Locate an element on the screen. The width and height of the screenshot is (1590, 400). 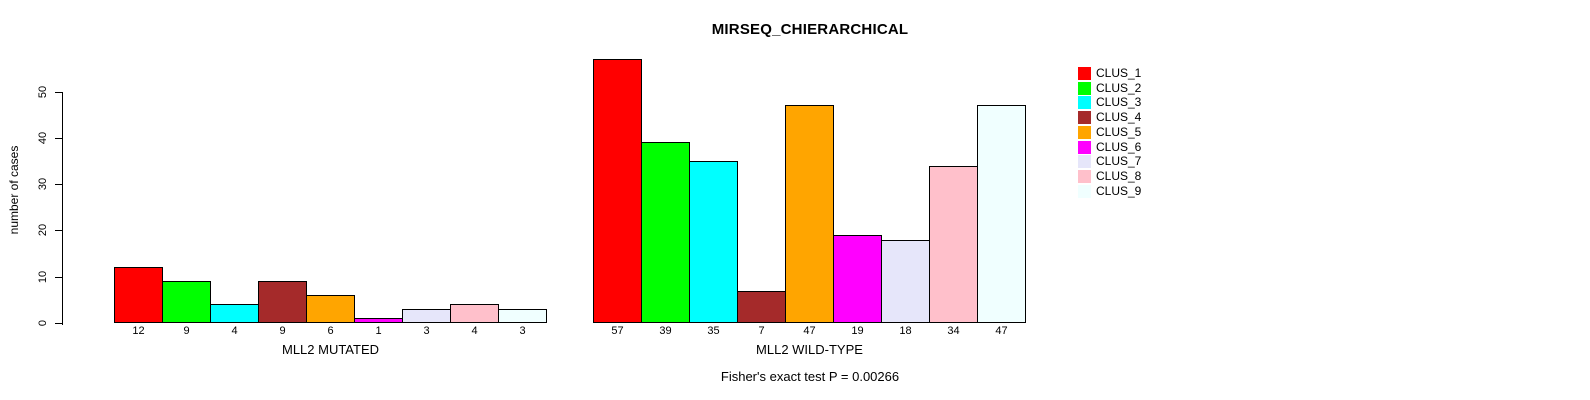
bar-CLUS_9-group2 is located at coordinates (1001, 214).